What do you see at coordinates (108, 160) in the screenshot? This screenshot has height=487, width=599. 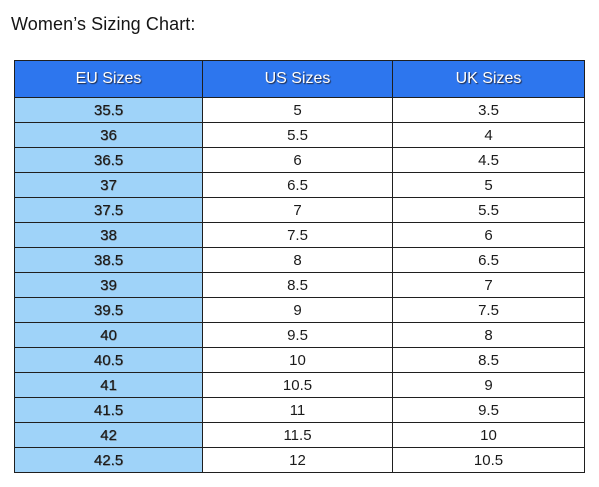 I see `eu-size-cell: 36.5` at bounding box center [108, 160].